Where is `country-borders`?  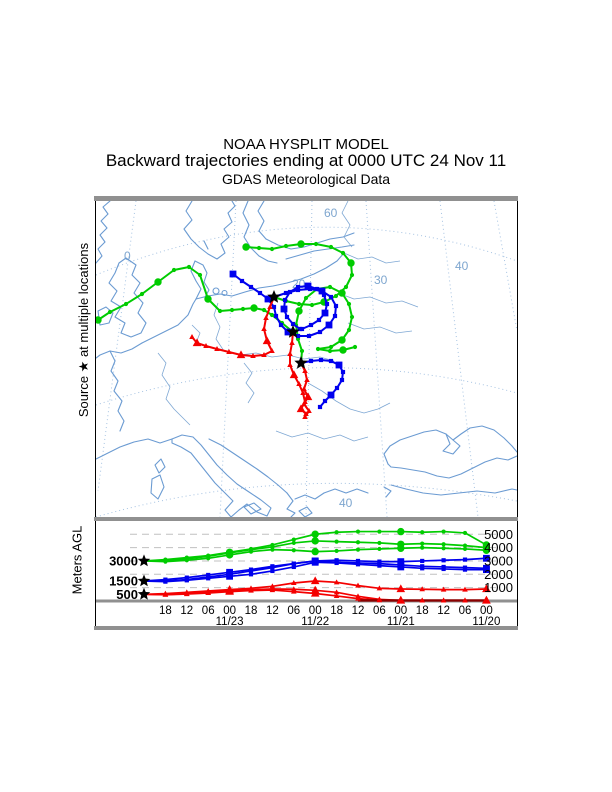 country-borders is located at coordinates (288, 321).